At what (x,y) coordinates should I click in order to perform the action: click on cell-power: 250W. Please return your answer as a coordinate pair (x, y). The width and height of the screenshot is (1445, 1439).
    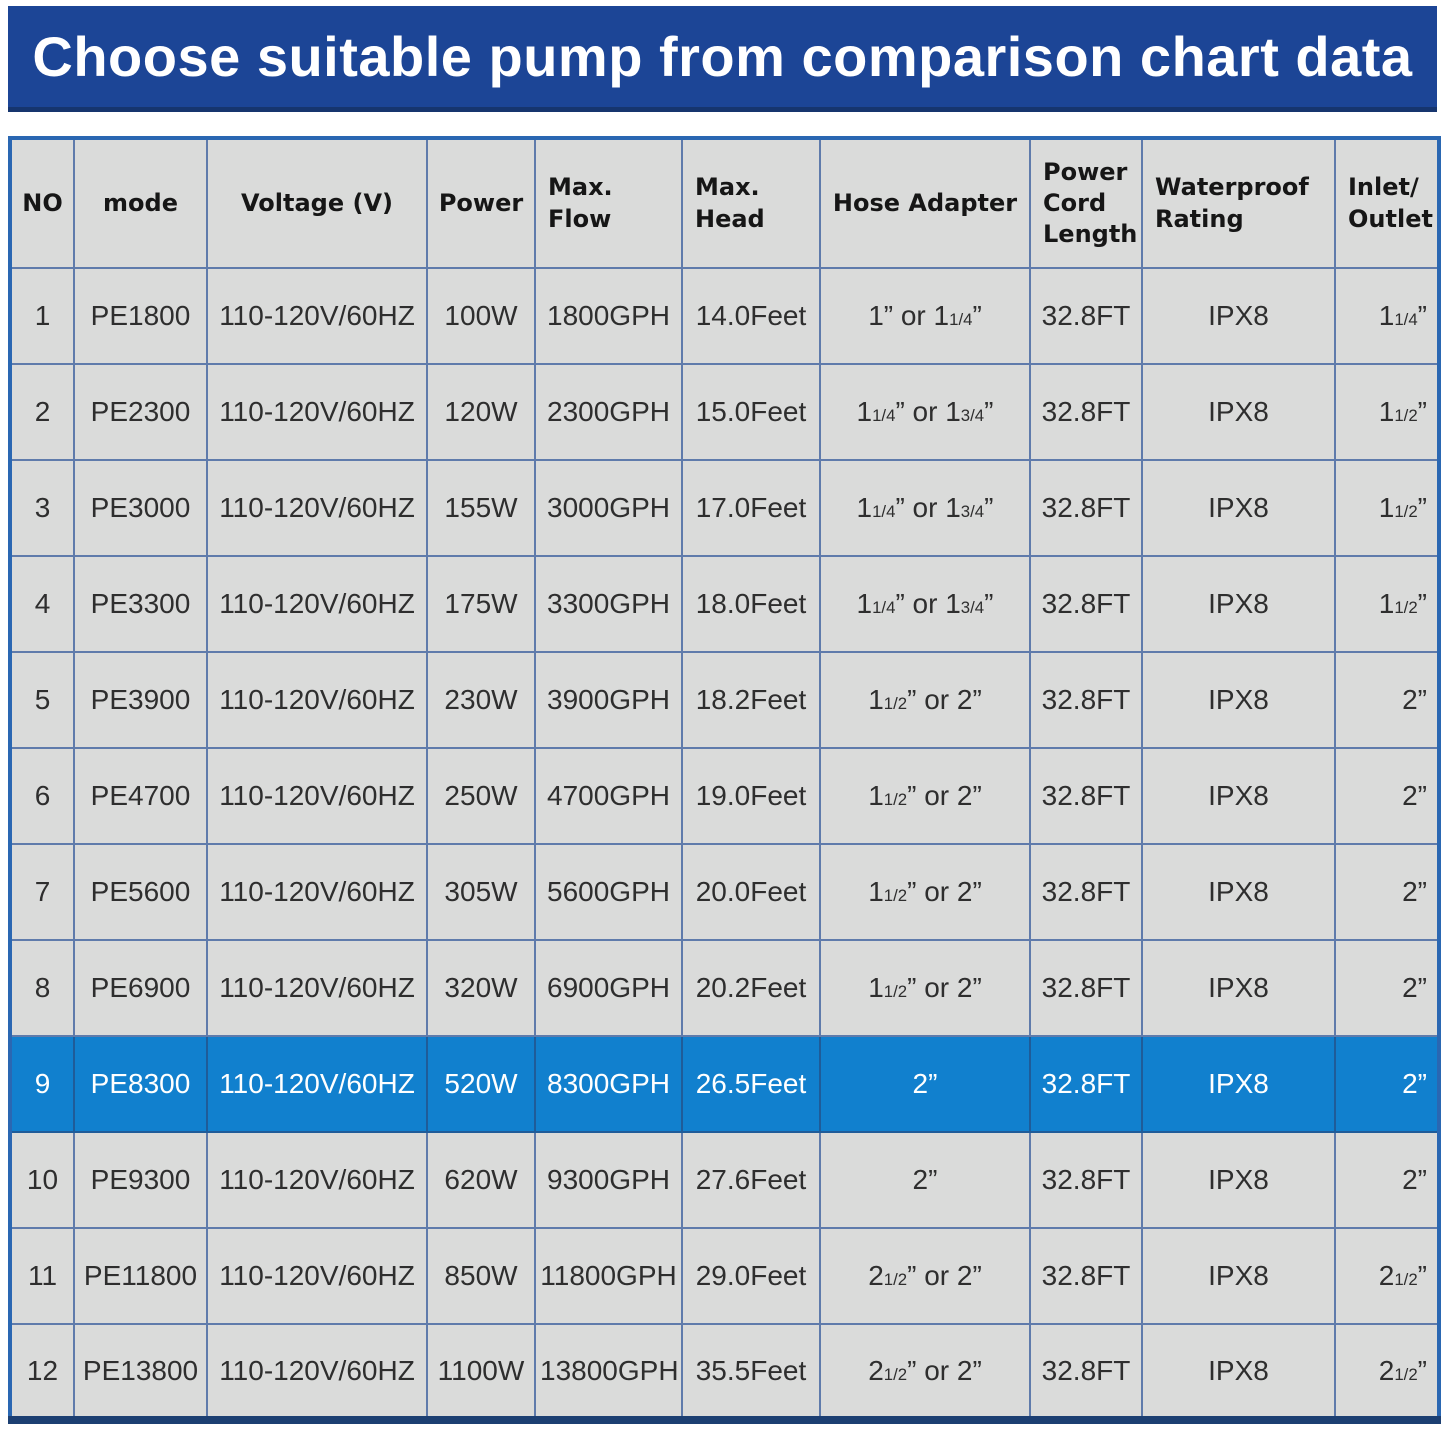
    Looking at the image, I should click on (481, 796).